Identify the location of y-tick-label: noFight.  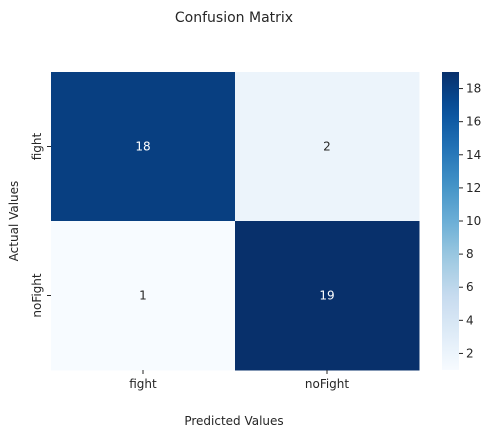
(37, 295).